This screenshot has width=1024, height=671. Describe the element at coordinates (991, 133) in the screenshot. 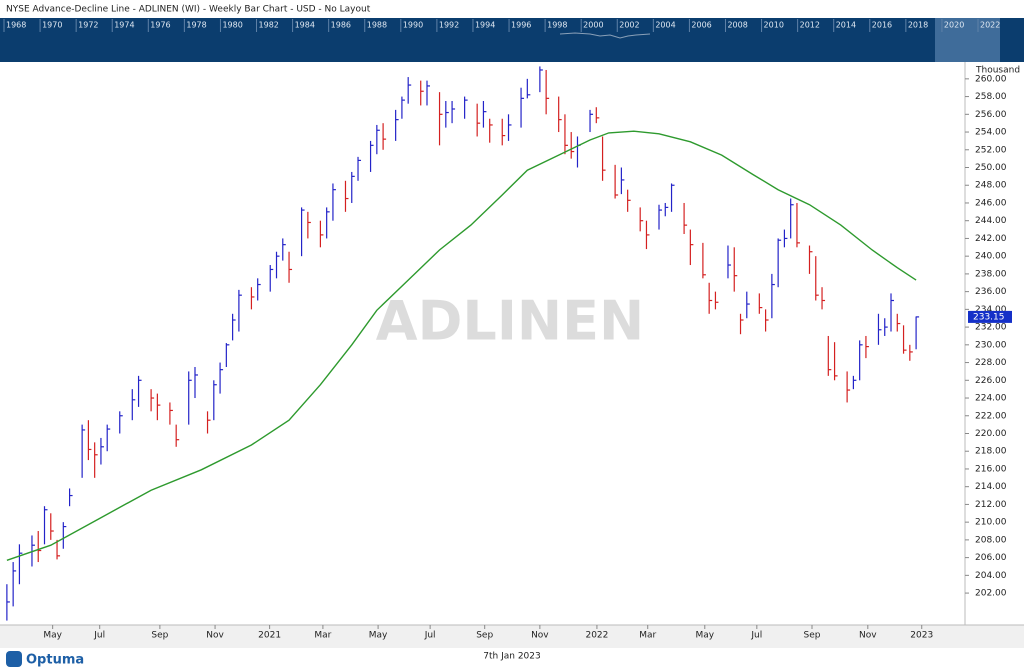

I see `y-tick-label: 254.00` at that location.